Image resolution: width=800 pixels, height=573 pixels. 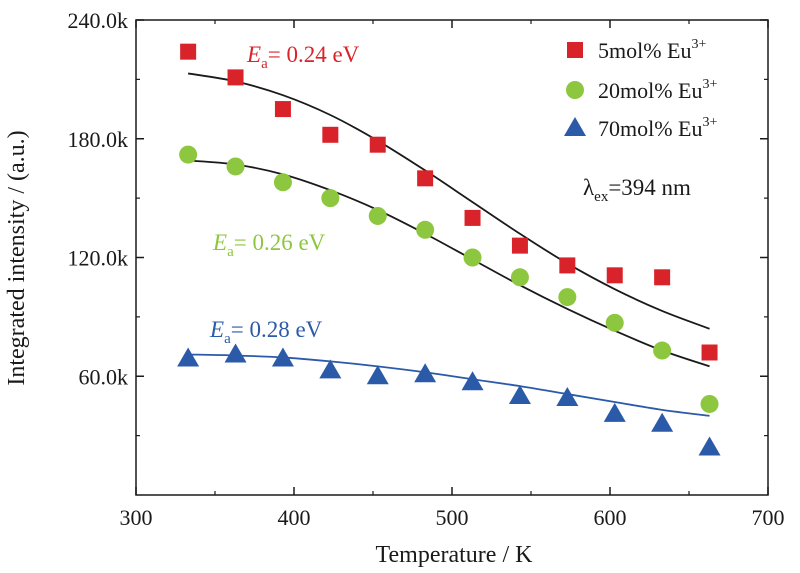 I want to click on activation-energy-label: Ea= 0.28 eV, so click(x=266, y=332).